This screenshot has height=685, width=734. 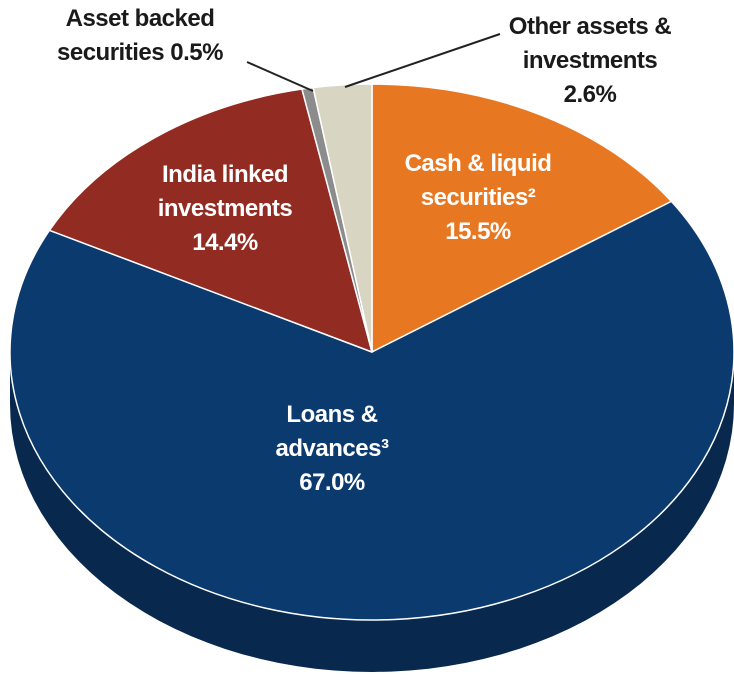 What do you see at coordinates (225, 191) in the screenshot?
I see `slice-name: India linked investments` at bounding box center [225, 191].